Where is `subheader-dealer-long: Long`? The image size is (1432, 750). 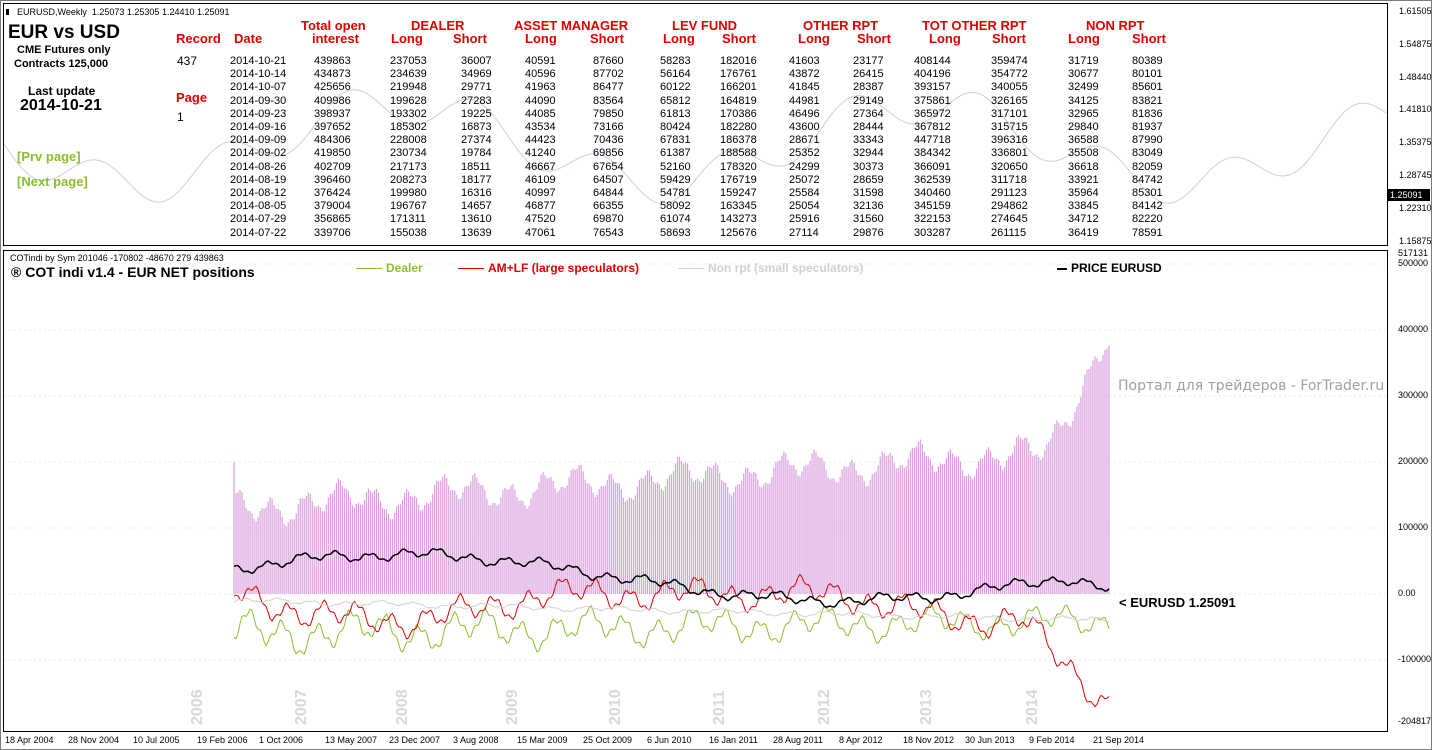 subheader-dealer-long: Long is located at coordinates (407, 38).